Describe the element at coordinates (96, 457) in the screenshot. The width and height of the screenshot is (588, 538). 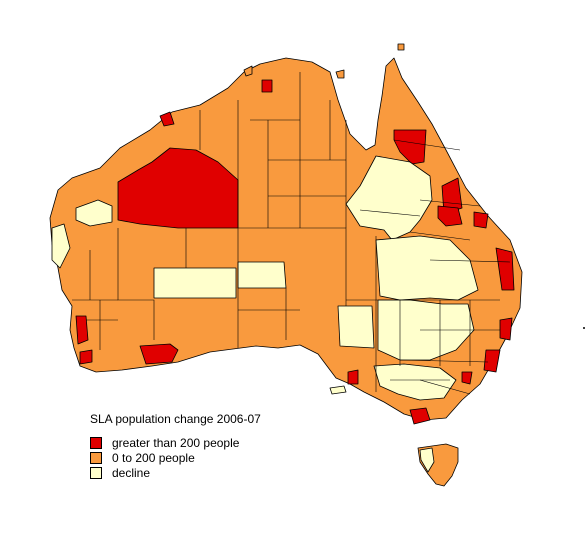
I see `legend-swatch-mid` at that location.